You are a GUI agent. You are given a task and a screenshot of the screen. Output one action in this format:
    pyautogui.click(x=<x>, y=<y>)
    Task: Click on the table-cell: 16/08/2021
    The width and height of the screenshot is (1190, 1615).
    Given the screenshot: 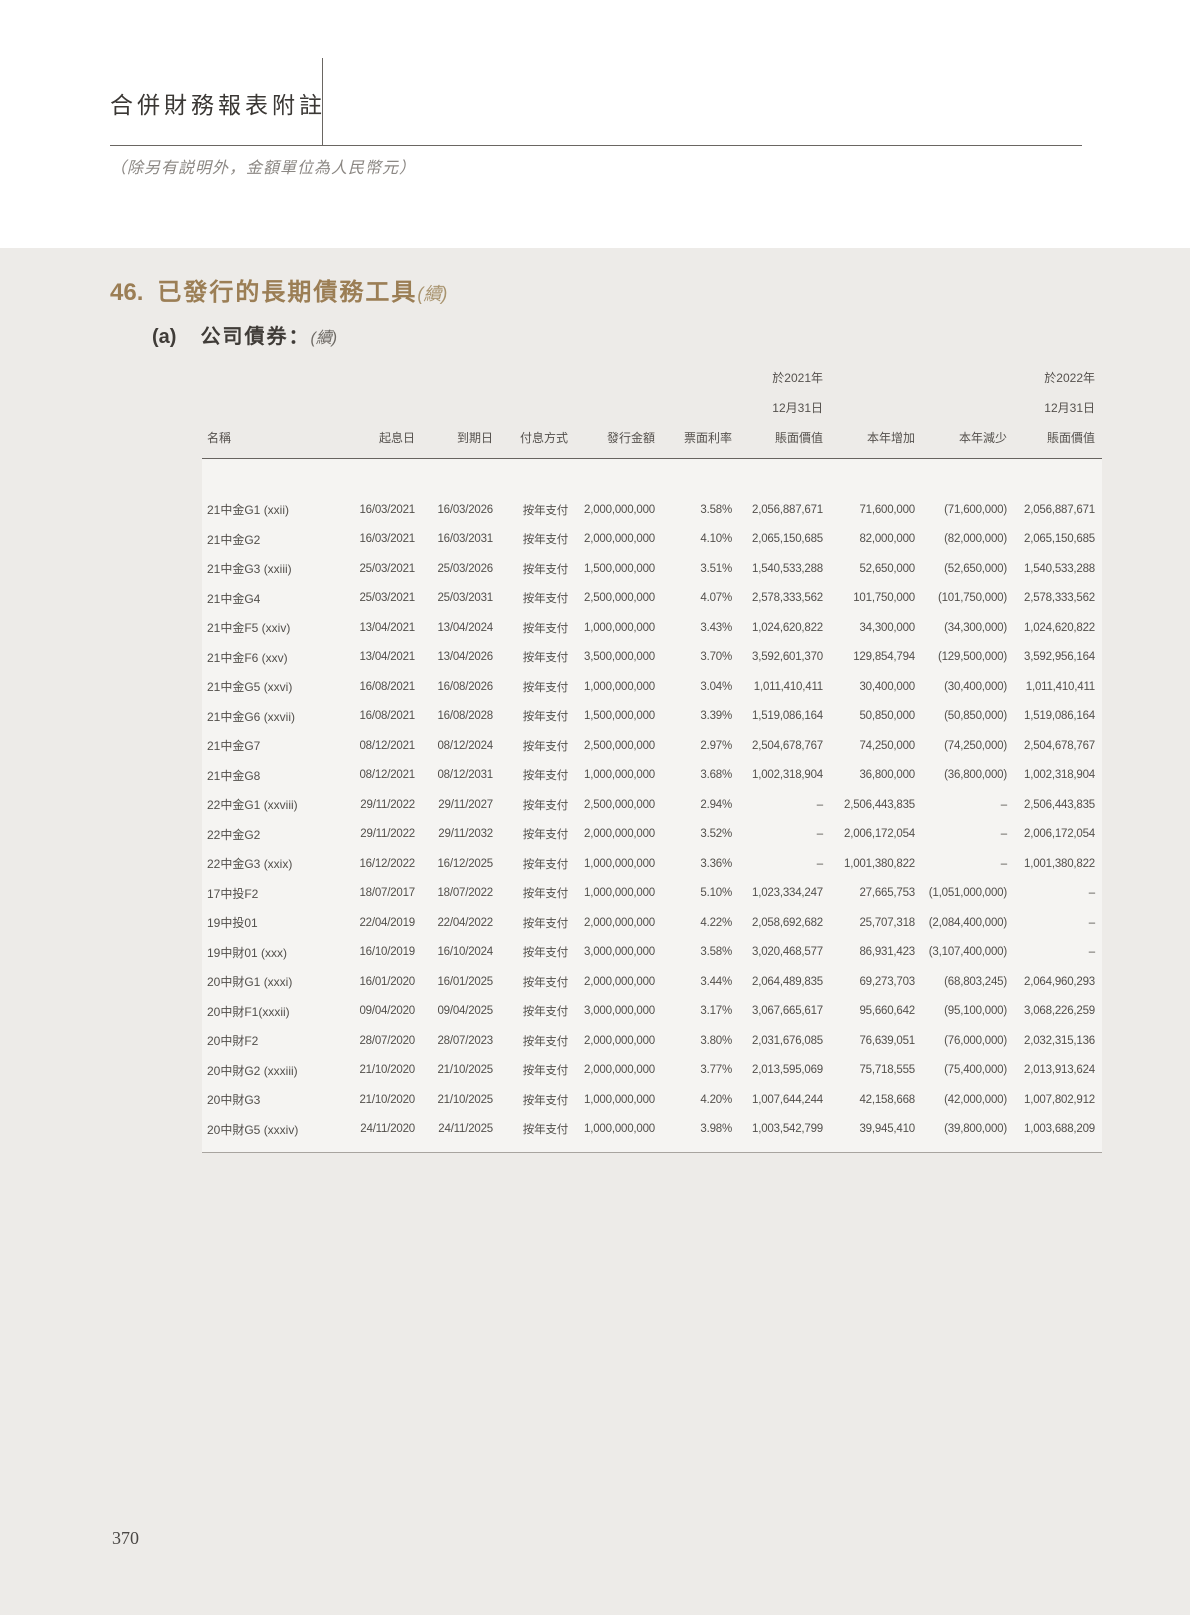 What is the action you would take?
    pyautogui.click(x=387, y=716)
    